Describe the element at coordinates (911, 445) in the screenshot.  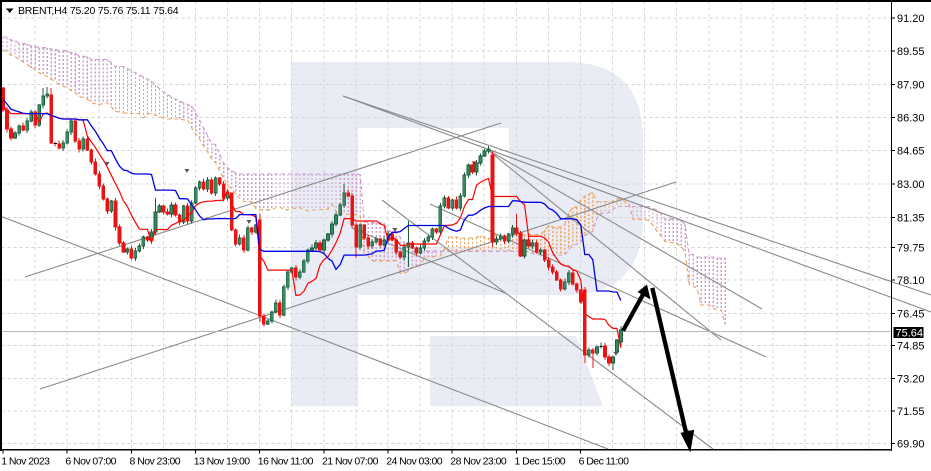
I see `svg-text: 69.90` at that location.